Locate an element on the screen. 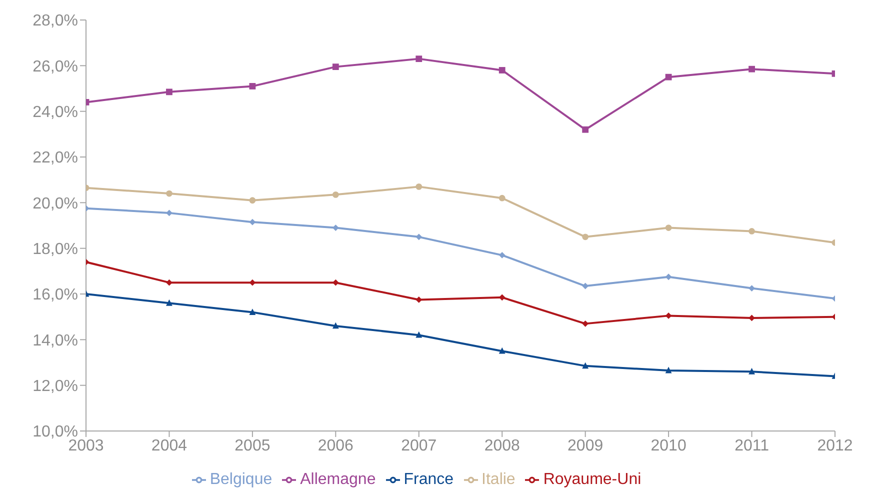  y-tick-label: 18,0% is located at coordinates (55, 249).